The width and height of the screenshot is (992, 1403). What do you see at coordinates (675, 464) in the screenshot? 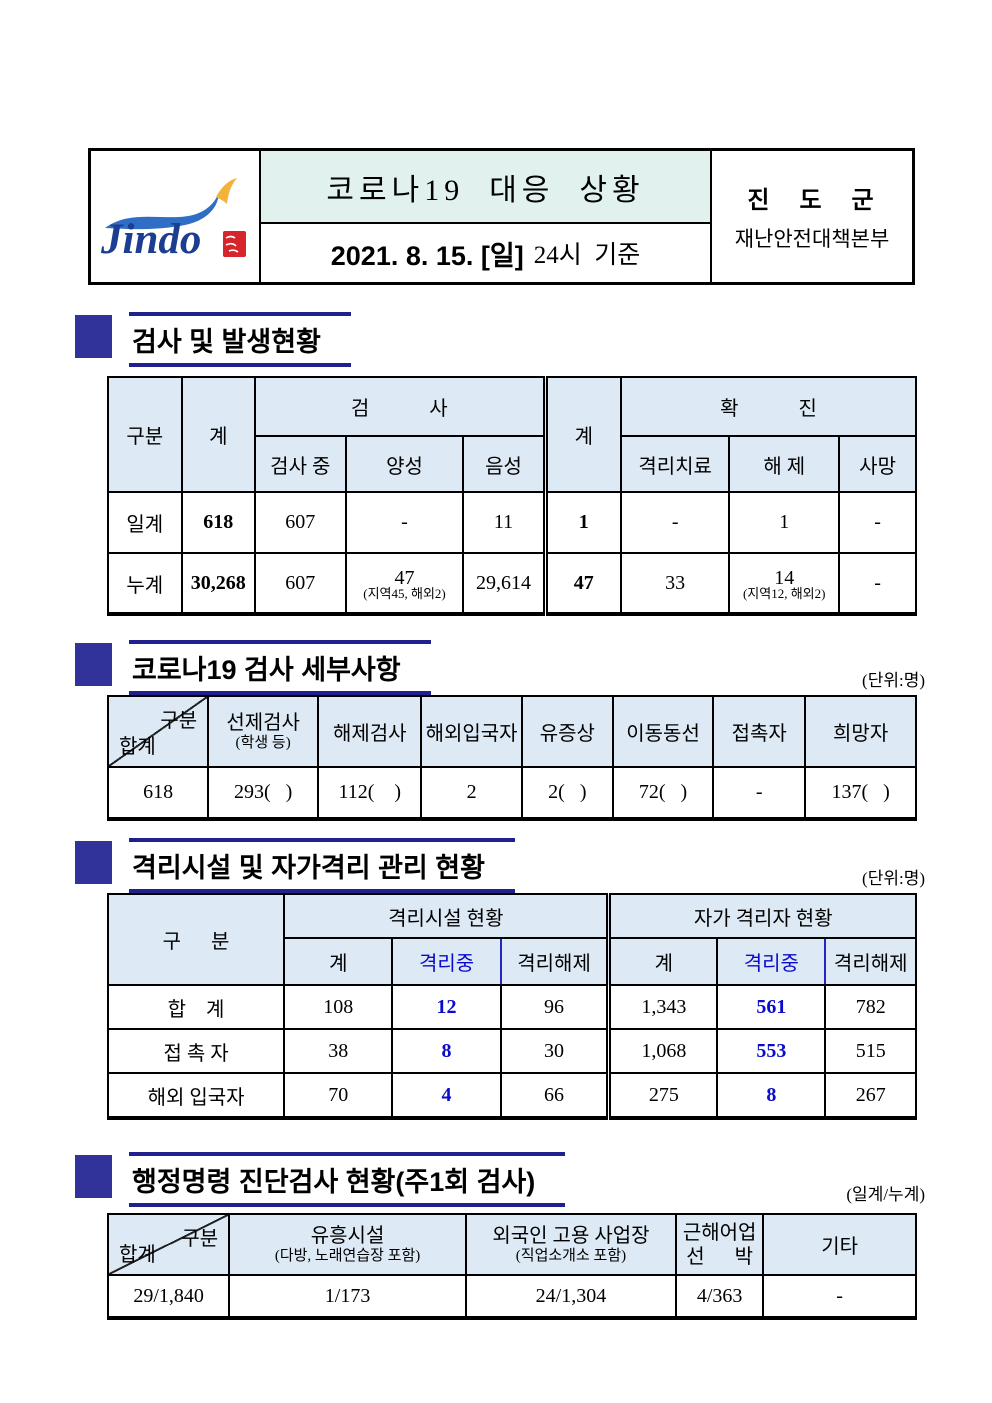
I see `t1-col-treat: 격리치료` at bounding box center [675, 464].